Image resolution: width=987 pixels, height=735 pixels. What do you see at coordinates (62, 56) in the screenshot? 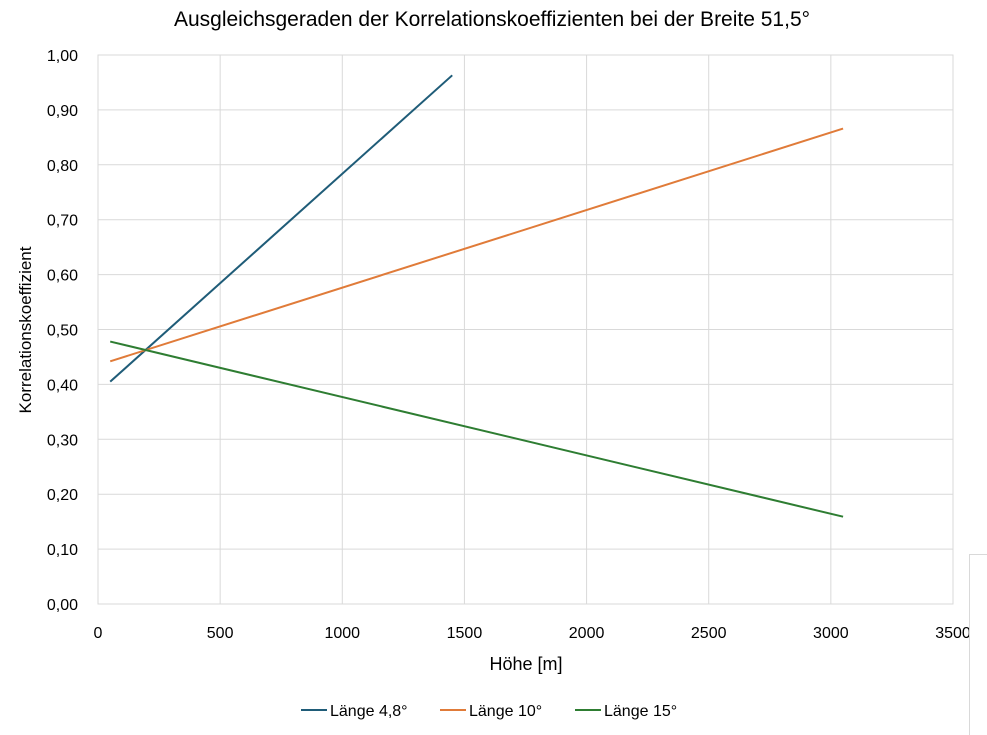
I see `y-tick-label: 1,00` at bounding box center [62, 56].